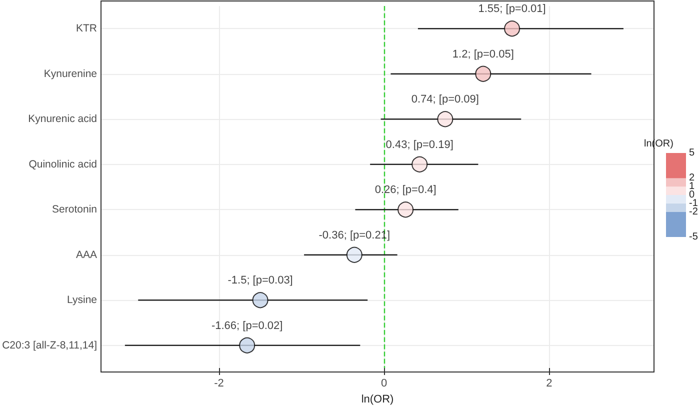  Describe the element at coordinates (693, 203) in the screenshot. I see `color-bar-label: -1` at that location.